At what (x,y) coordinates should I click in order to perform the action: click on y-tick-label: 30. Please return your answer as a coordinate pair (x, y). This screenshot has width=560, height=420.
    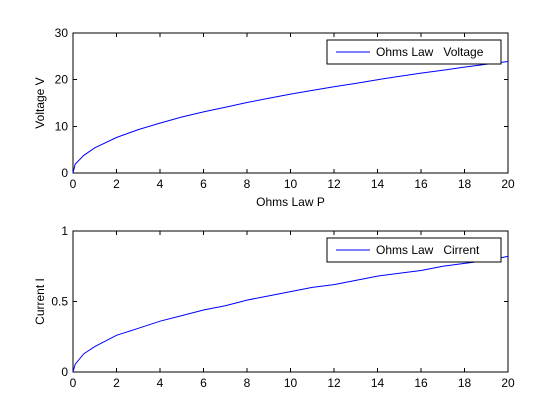
    Looking at the image, I should click on (62, 33).